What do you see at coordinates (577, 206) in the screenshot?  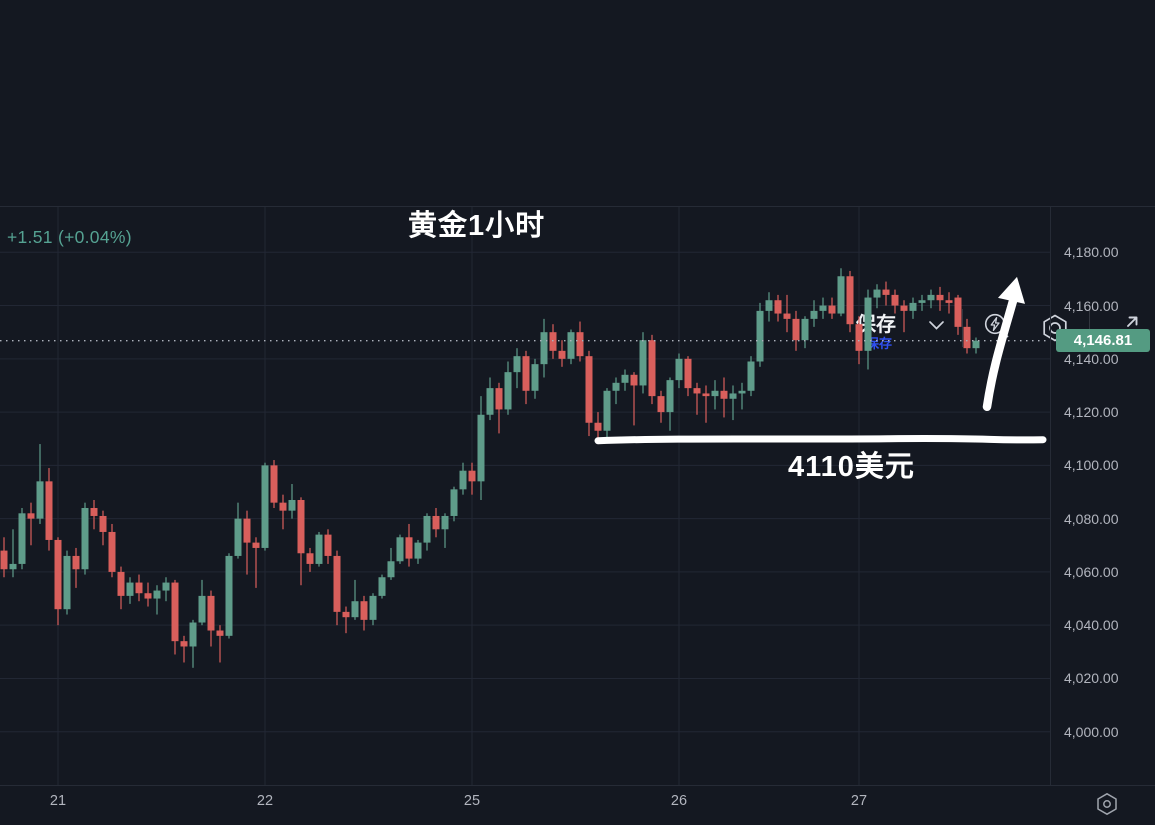 I see `pane-top-border` at bounding box center [577, 206].